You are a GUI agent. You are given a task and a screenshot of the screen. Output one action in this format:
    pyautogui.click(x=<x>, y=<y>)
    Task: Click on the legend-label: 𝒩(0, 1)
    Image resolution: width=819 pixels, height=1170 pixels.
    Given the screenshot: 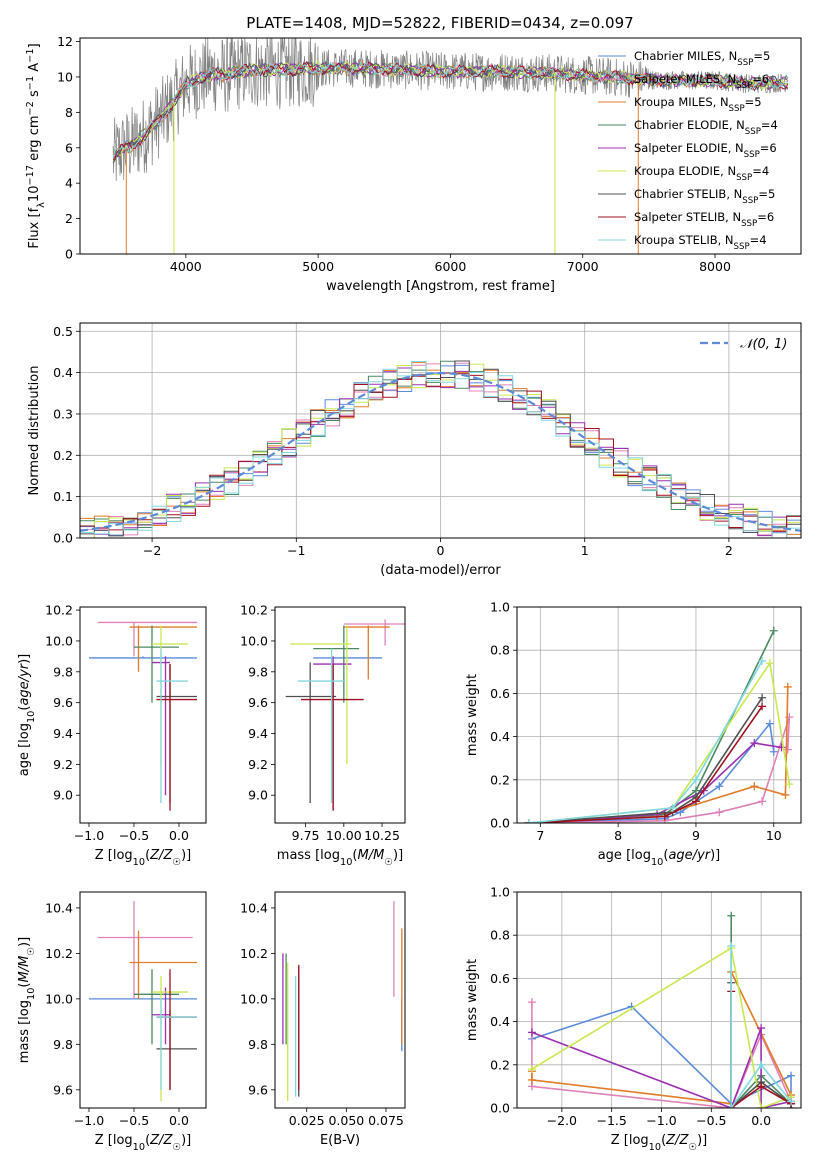 What is the action you would take?
    pyautogui.click(x=763, y=344)
    